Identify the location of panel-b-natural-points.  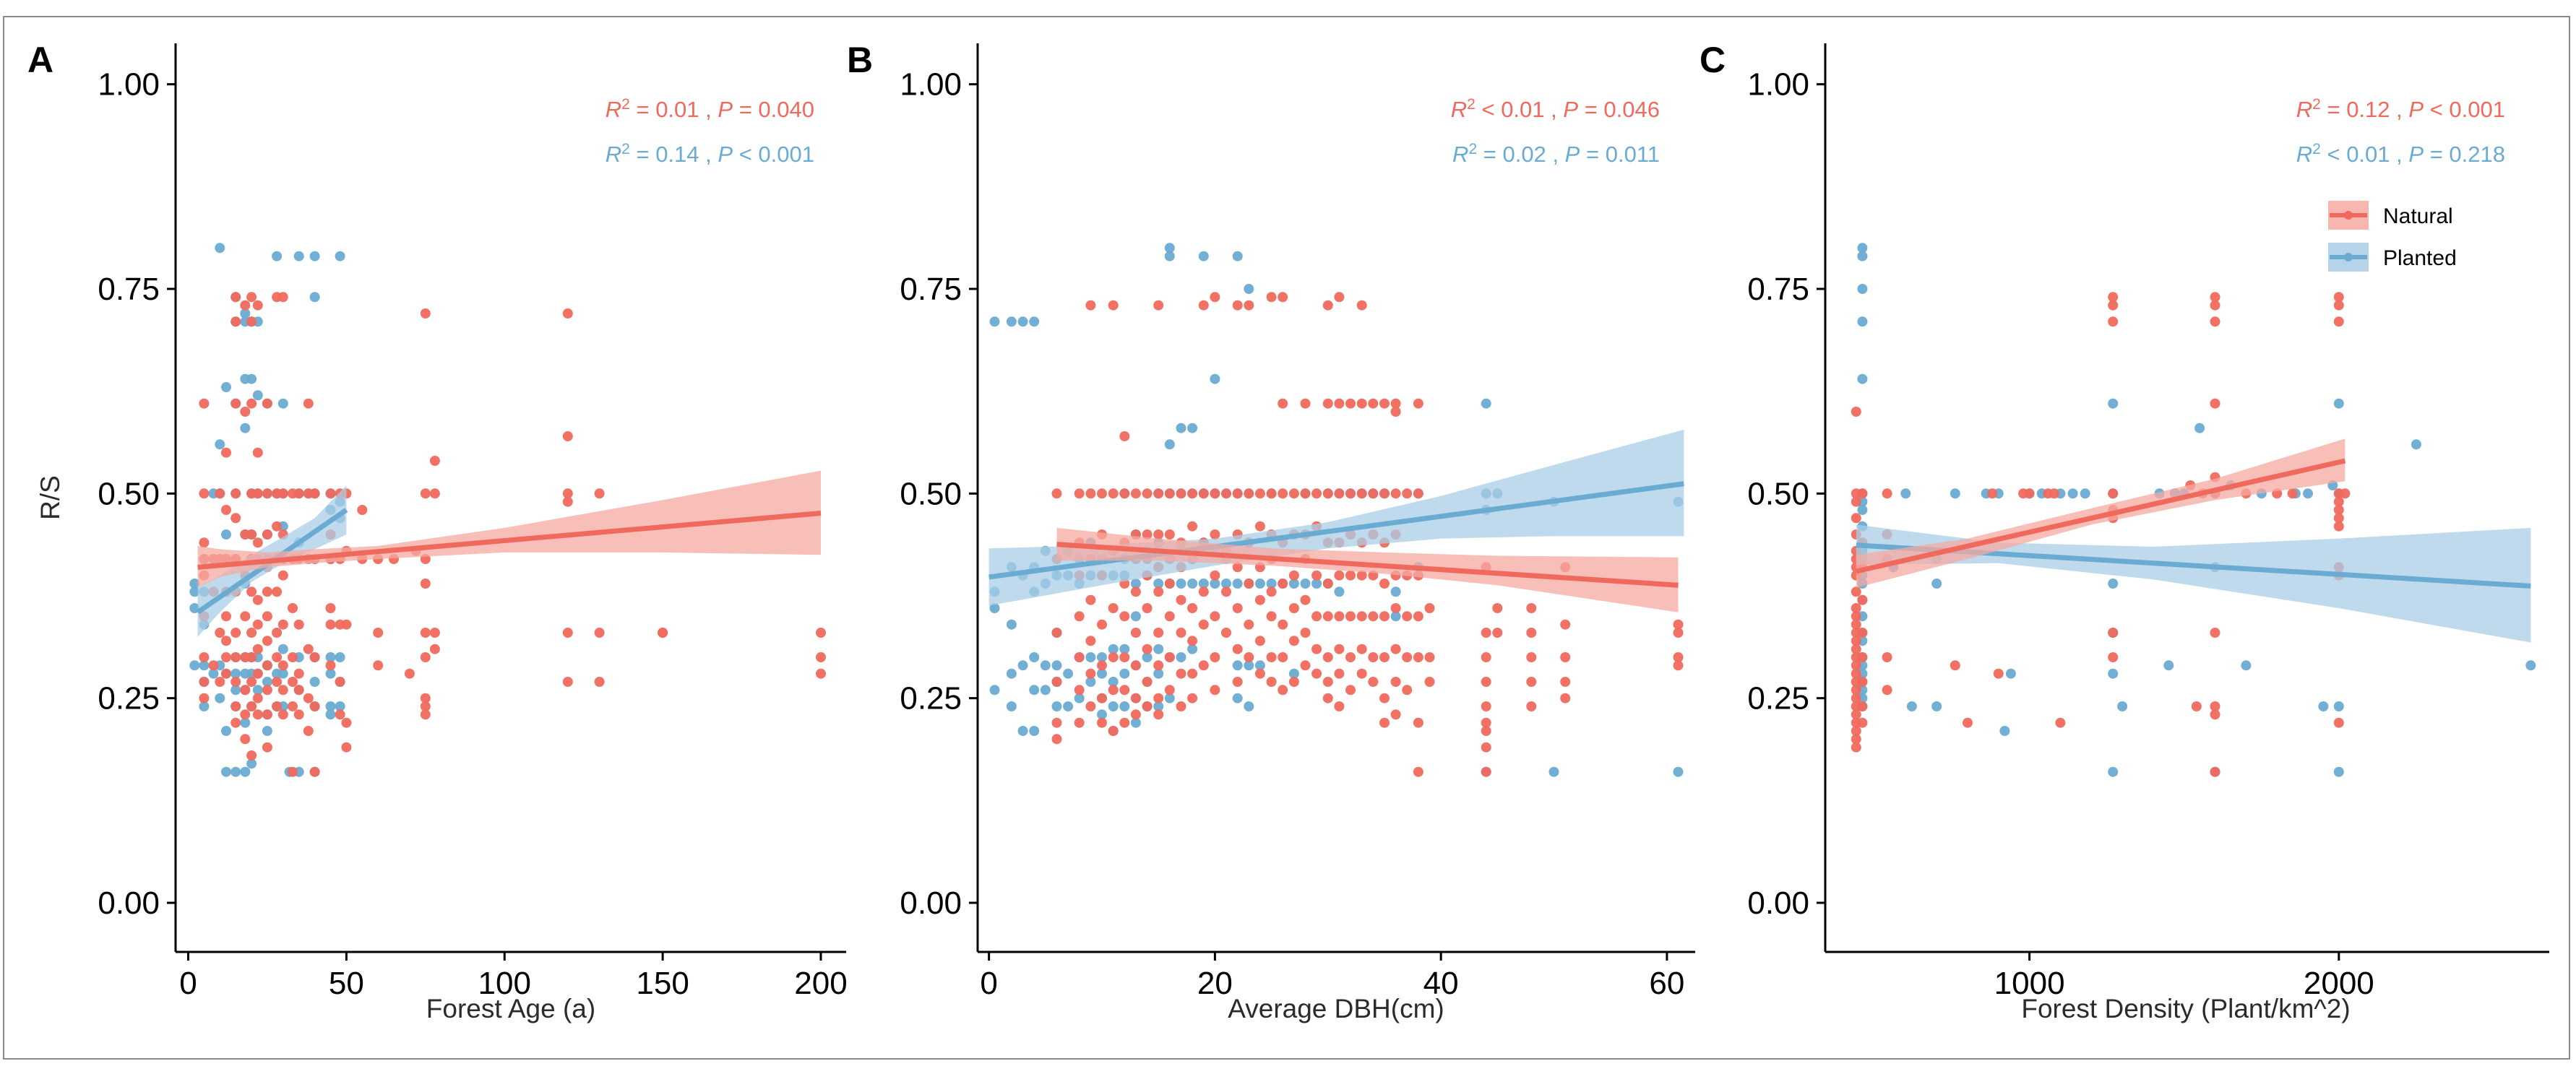
(1367, 534).